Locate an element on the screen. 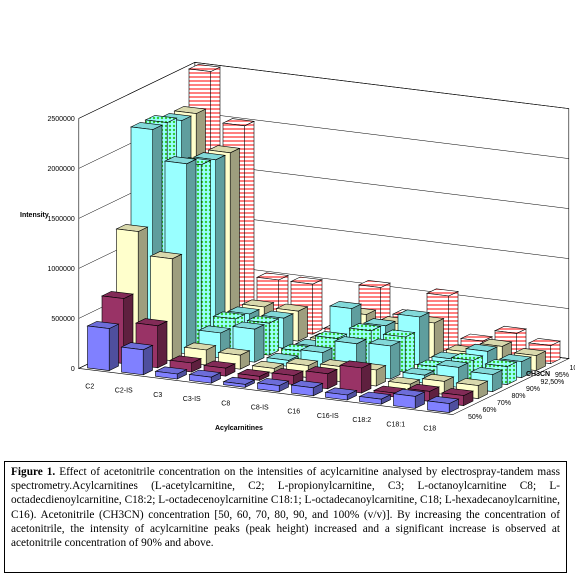 Image resolution: width=575 pixels, height=579 pixels. z-tick-label: 70% is located at coordinates (504, 403).